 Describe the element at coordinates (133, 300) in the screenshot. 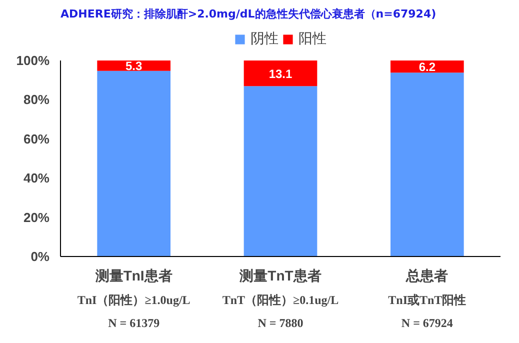

I see `text: TnI（阳性）≥1.0ug/L` at that location.